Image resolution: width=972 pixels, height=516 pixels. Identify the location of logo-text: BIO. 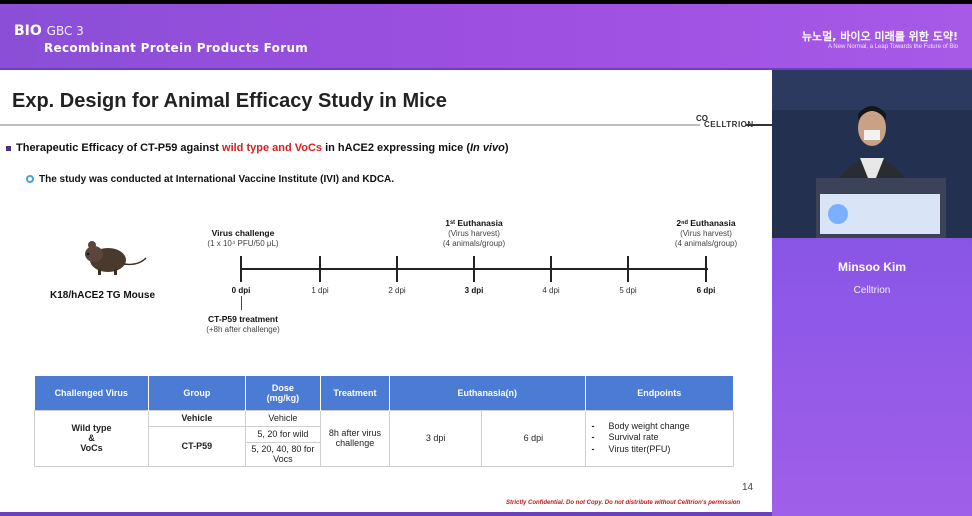
(28, 31).